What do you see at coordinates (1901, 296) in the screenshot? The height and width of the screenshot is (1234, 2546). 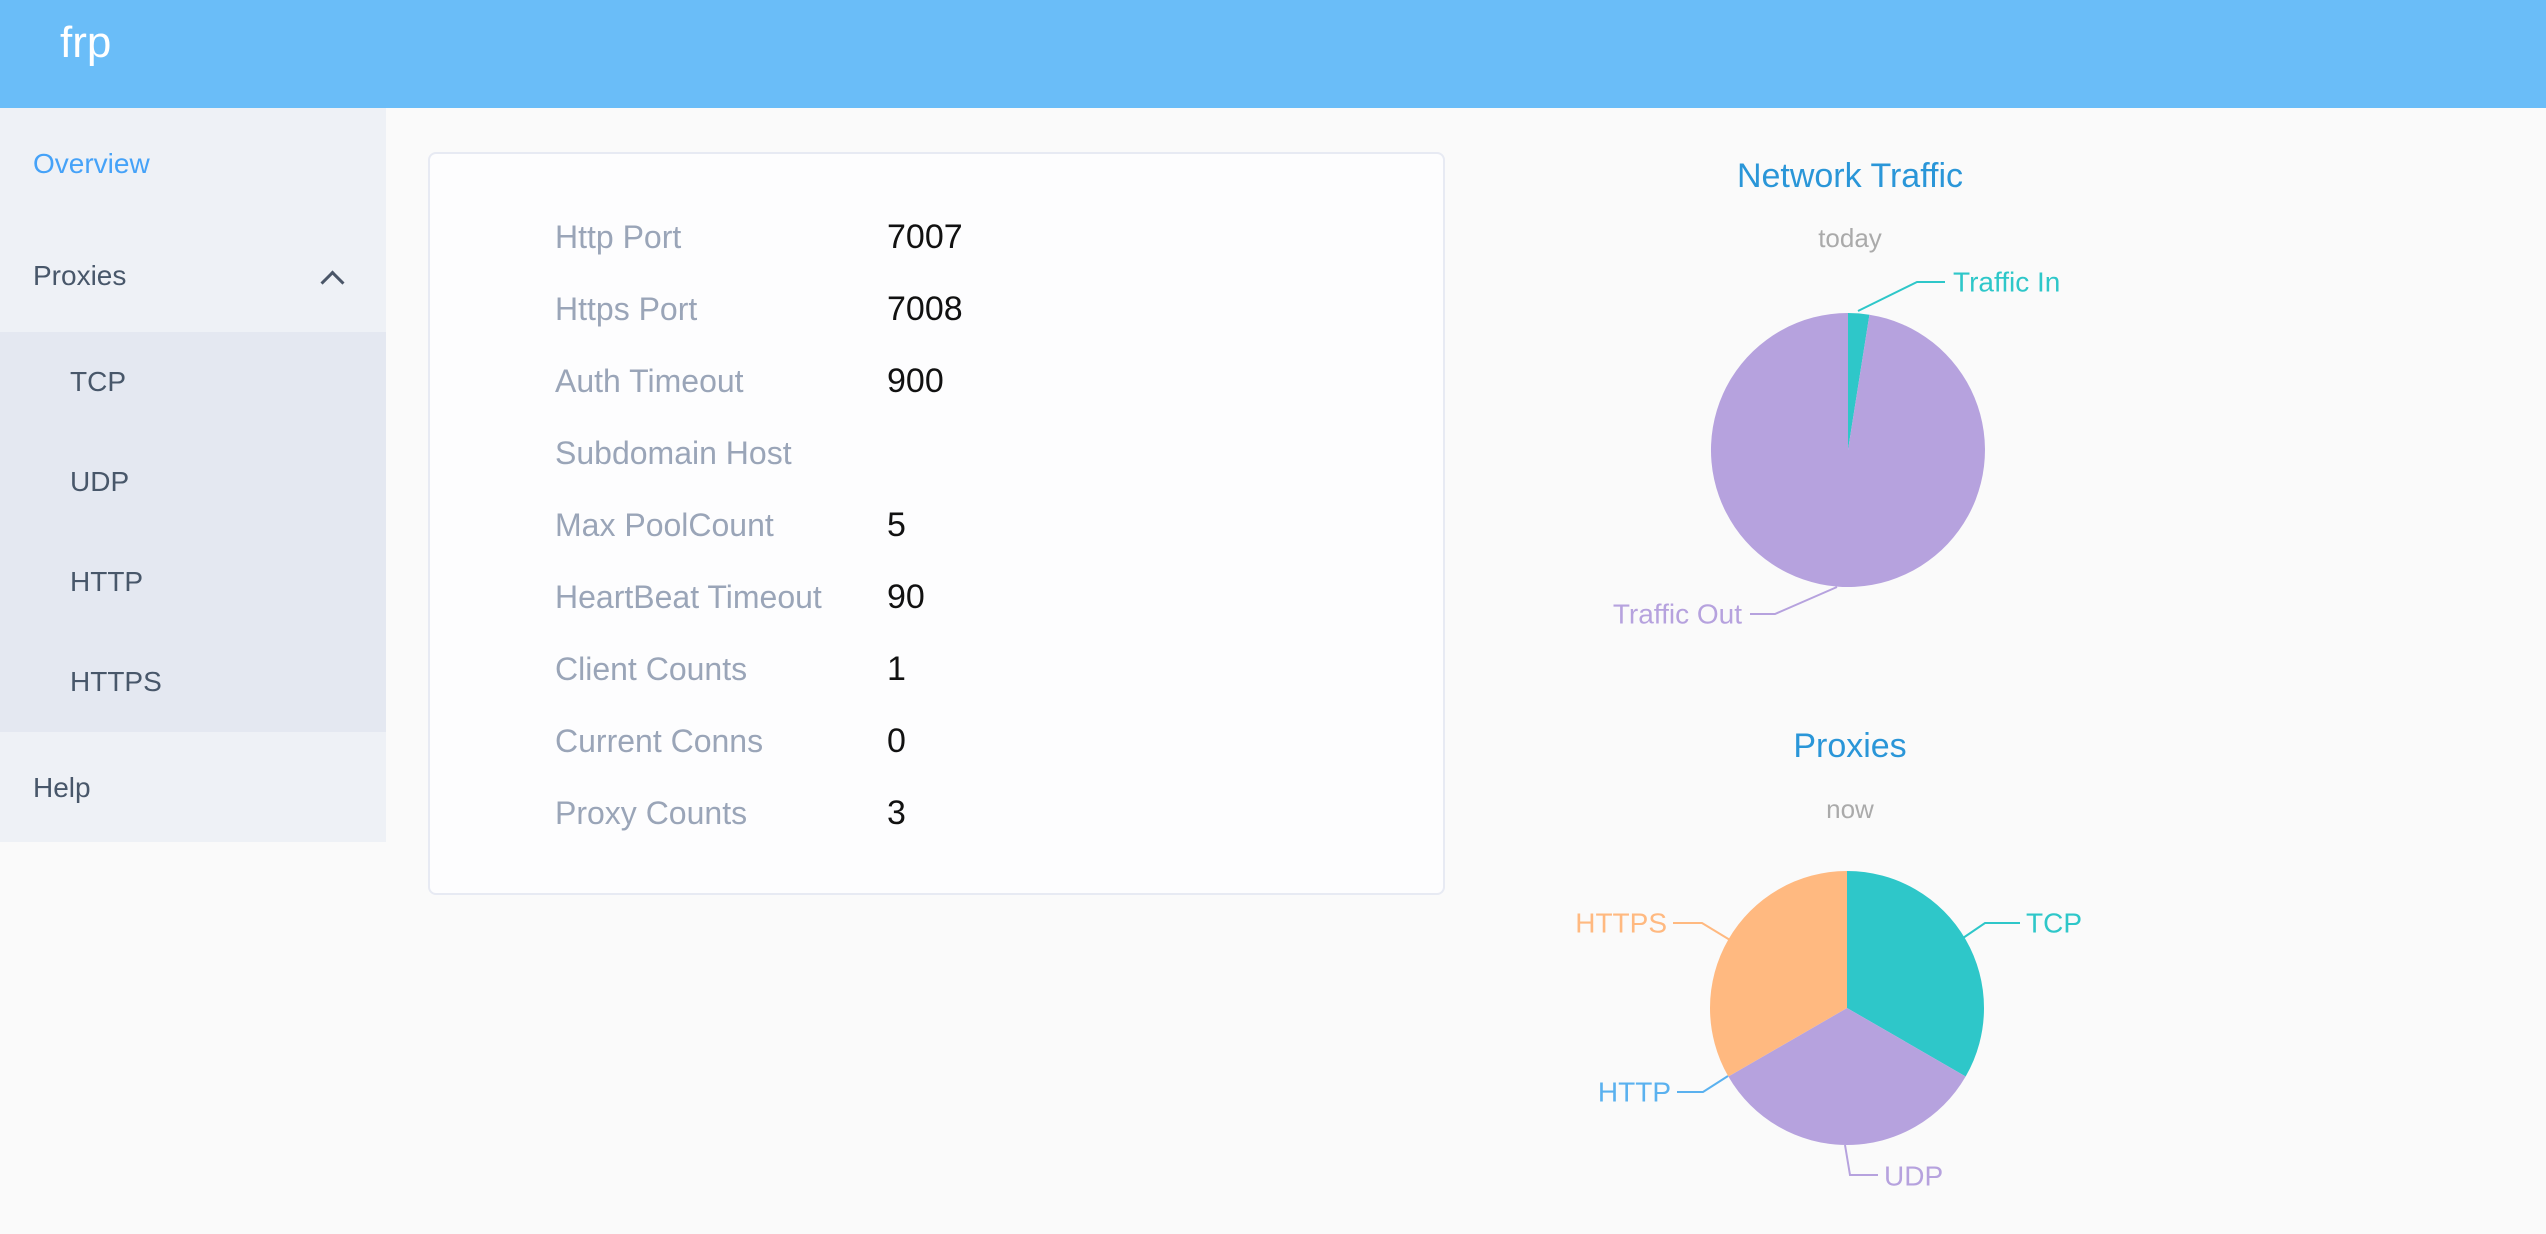 I see `traffic-in-label-line` at bounding box center [1901, 296].